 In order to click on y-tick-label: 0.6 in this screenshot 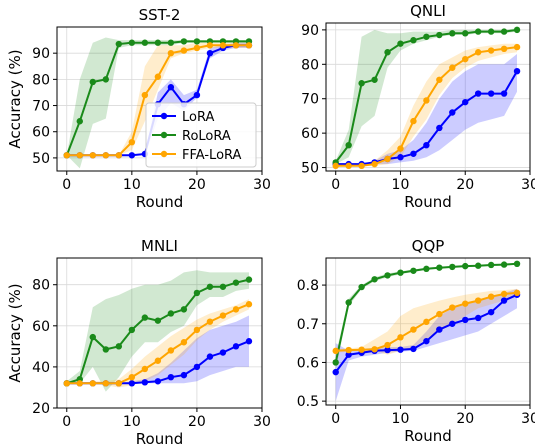, I will do `click(308, 363)`.